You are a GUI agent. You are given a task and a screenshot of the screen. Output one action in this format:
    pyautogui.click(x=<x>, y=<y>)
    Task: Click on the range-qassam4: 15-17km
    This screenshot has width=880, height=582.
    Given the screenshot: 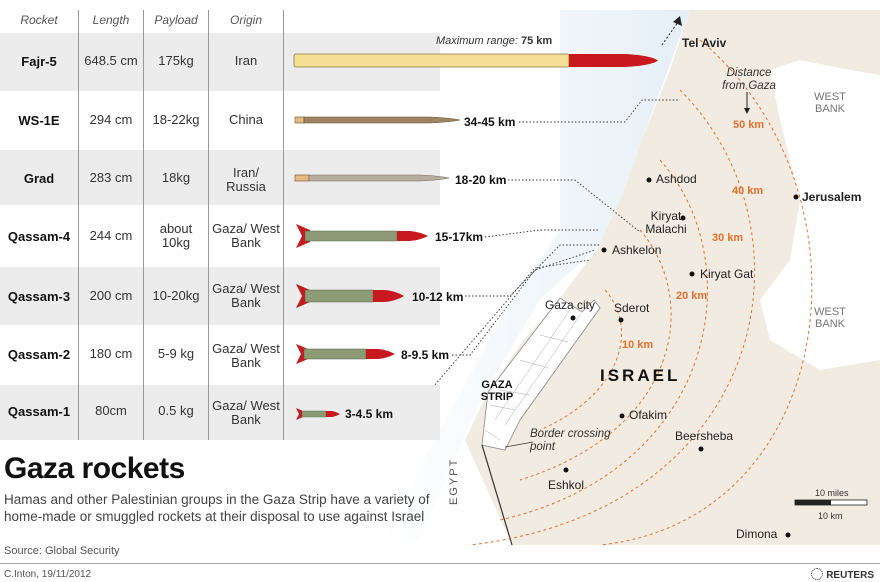 What is the action you would take?
    pyautogui.click(x=459, y=237)
    